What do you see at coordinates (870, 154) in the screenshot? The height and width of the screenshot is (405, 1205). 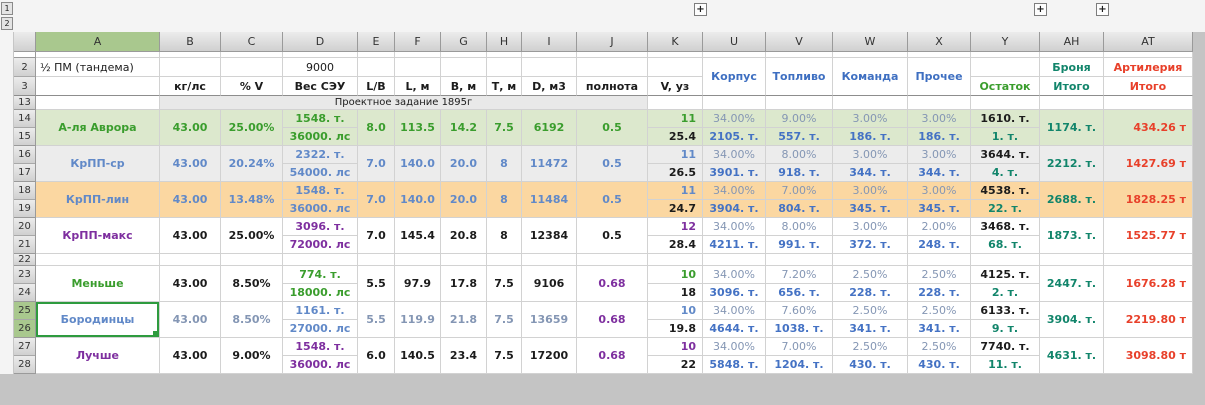 I see `cell-W16: 3.00%` at bounding box center [870, 154].